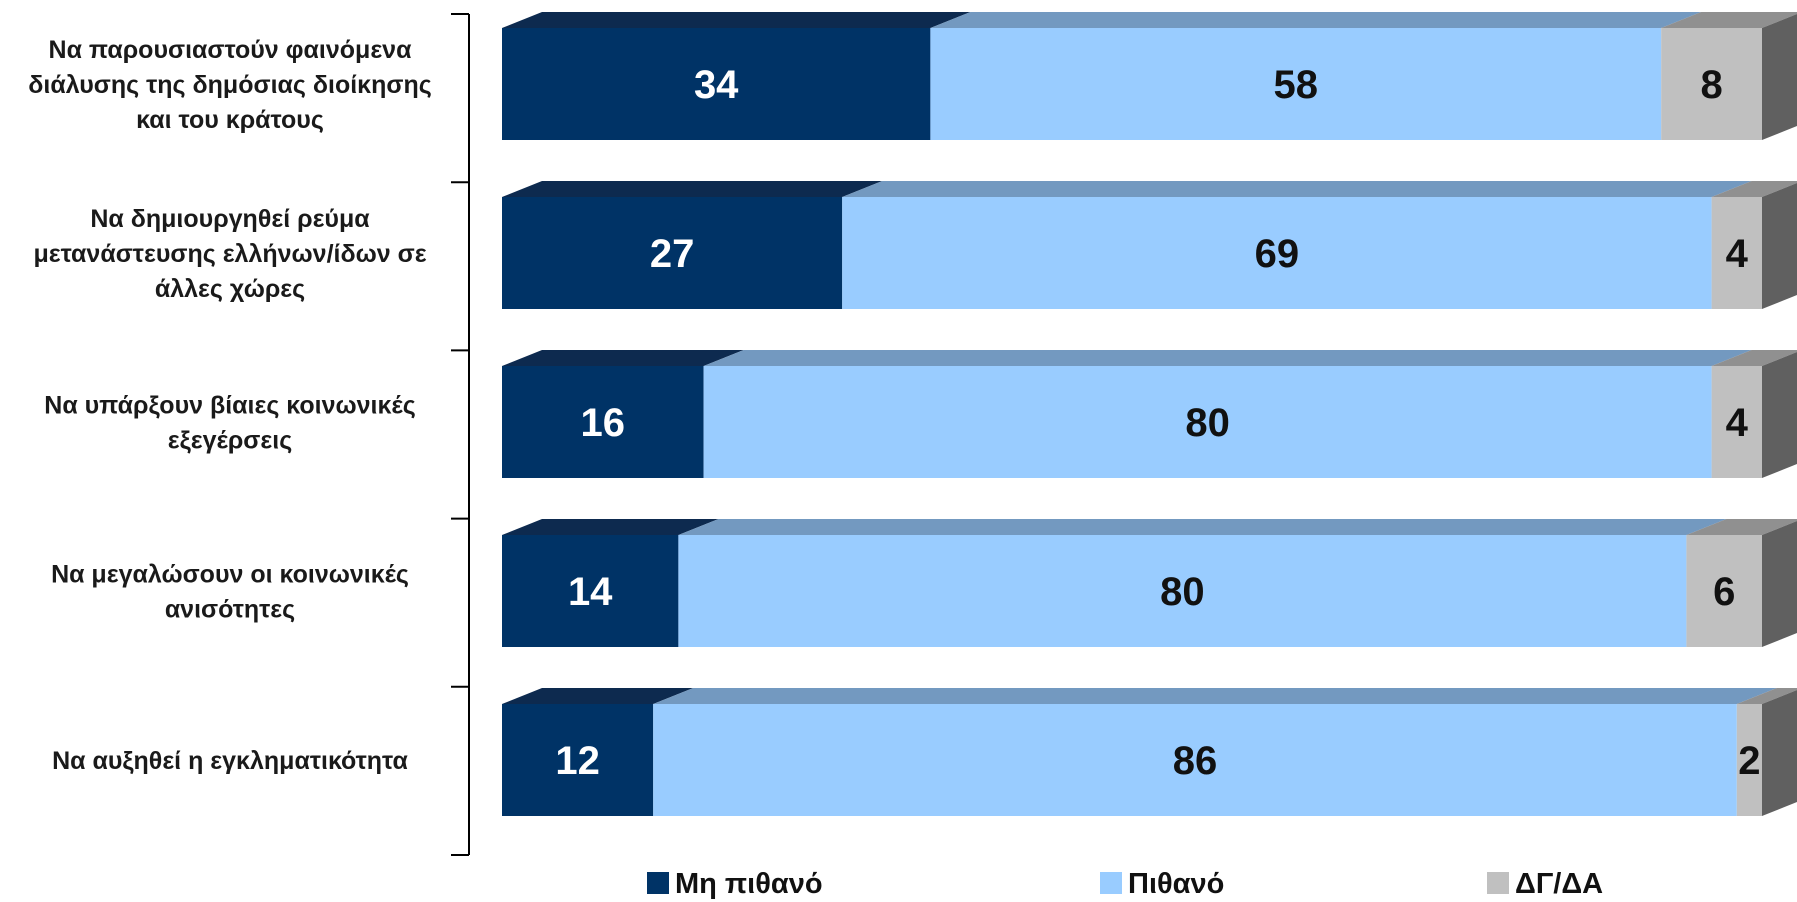  I want to click on legend-label: Μη πιθανό, so click(749, 884).